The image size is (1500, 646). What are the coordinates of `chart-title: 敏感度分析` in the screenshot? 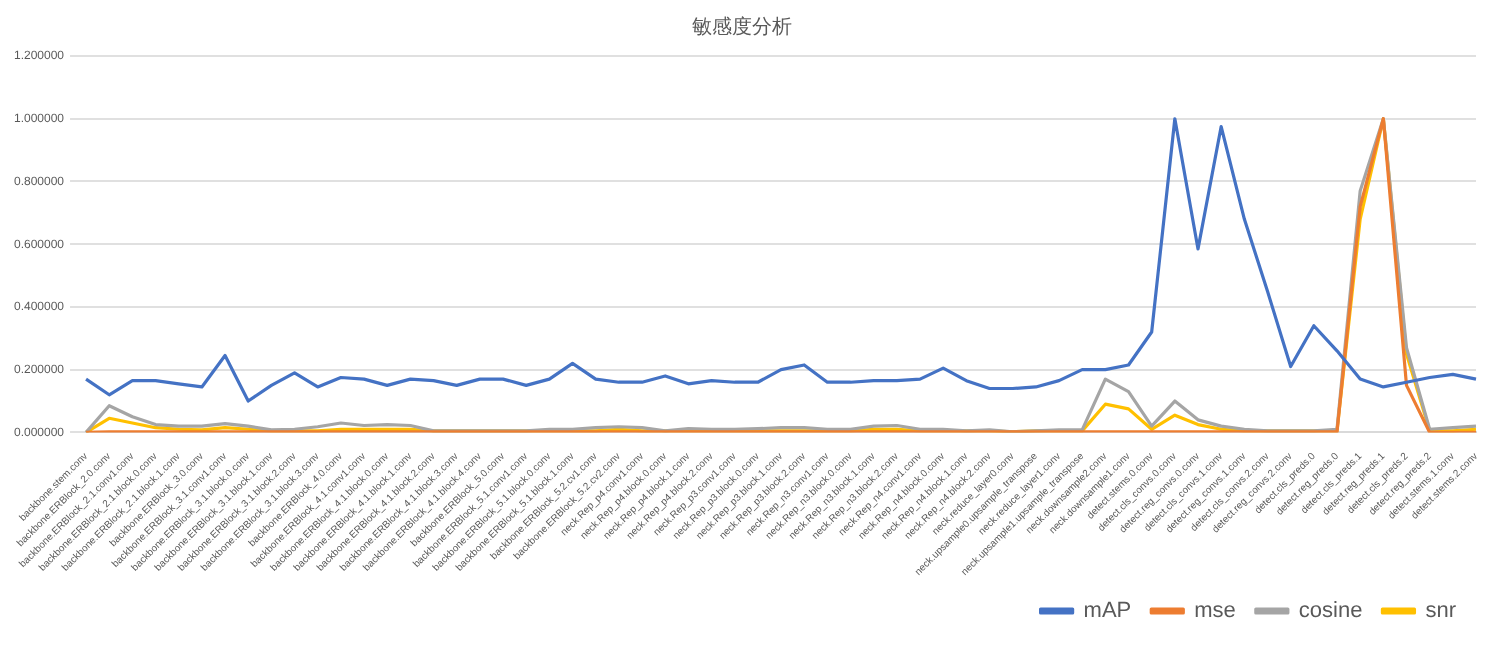 It's located at (742, 27).